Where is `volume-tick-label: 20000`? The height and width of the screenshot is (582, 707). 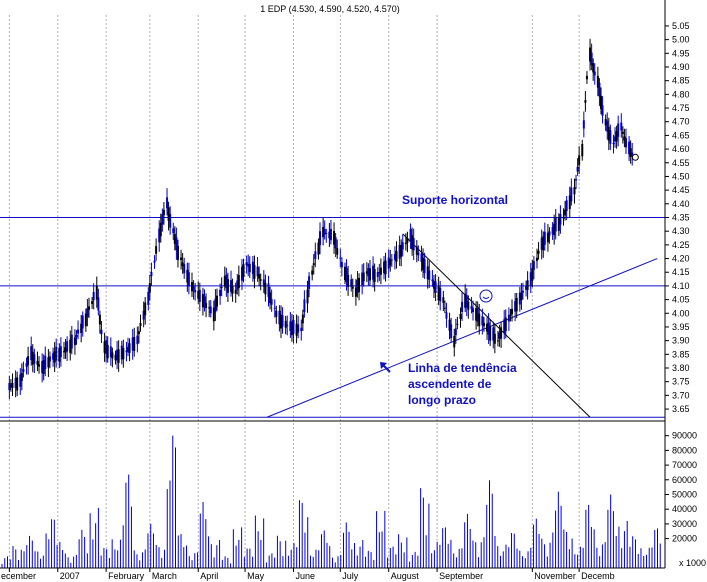 volume-tick-label: 20000 is located at coordinates (684, 539).